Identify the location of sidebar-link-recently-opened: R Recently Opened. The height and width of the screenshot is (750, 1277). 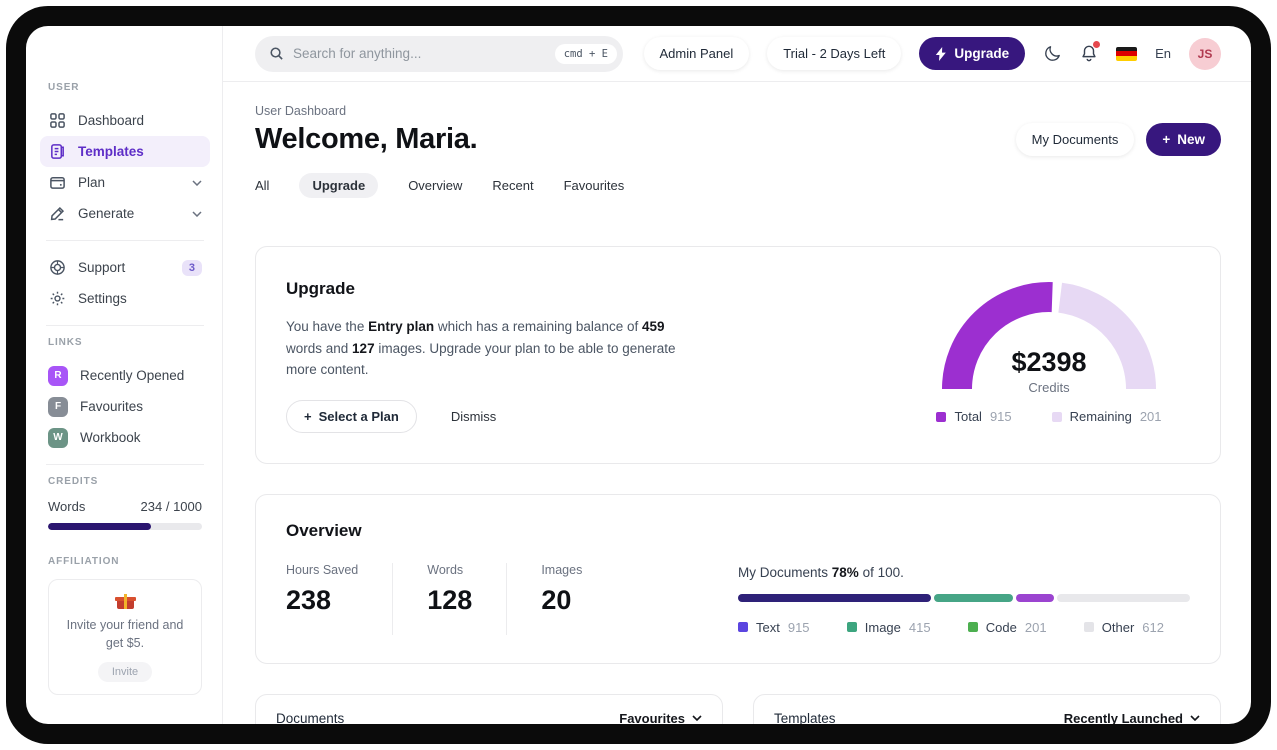
(125, 375).